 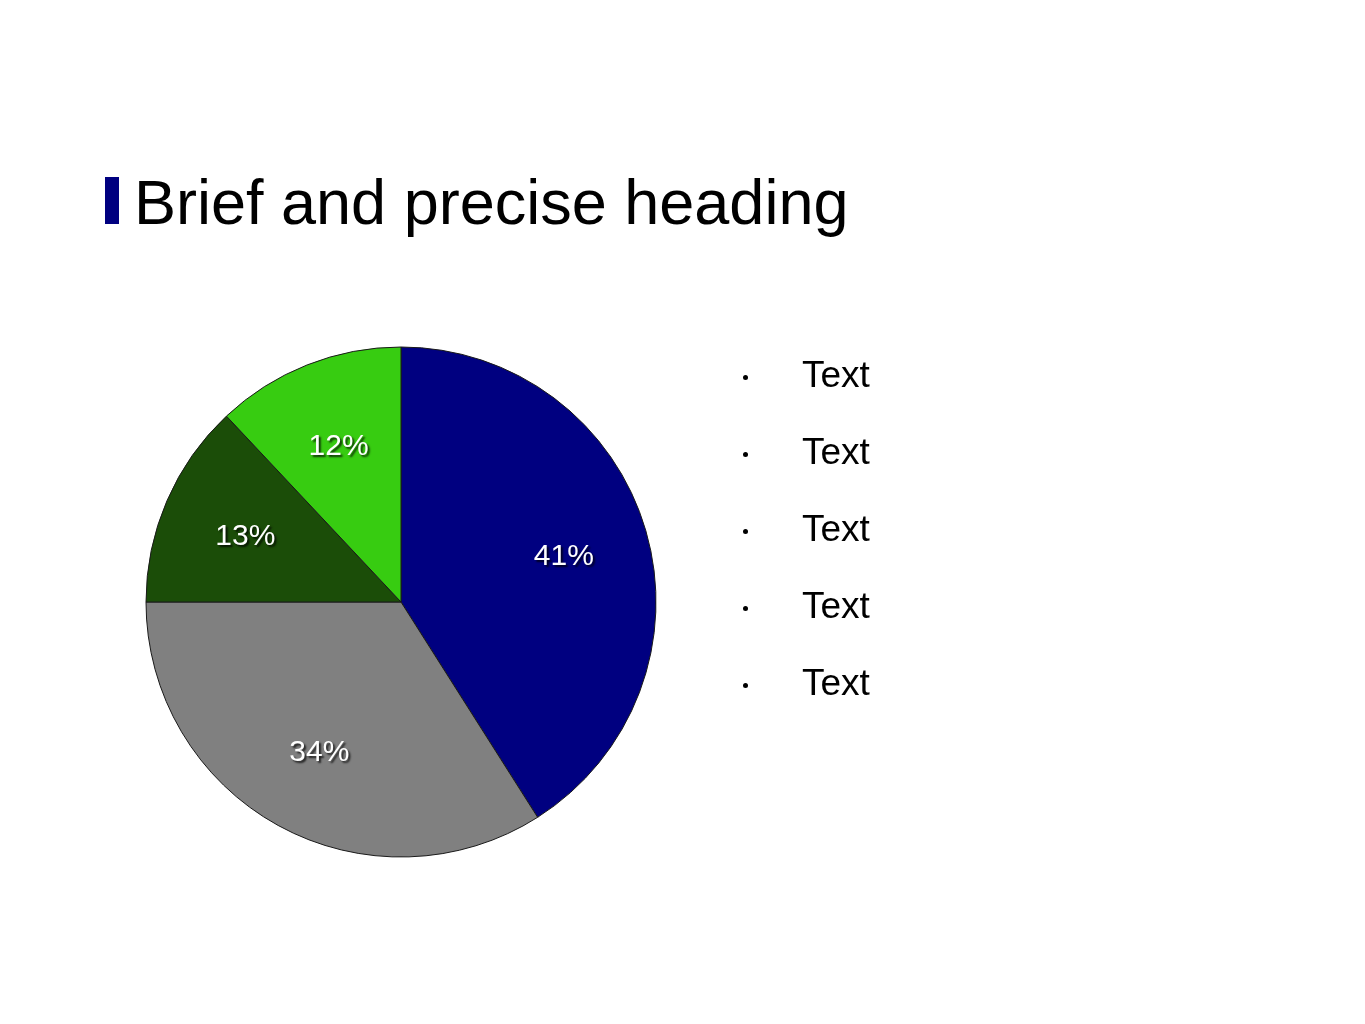 What do you see at coordinates (319, 751) in the screenshot?
I see `data-label: 34%` at bounding box center [319, 751].